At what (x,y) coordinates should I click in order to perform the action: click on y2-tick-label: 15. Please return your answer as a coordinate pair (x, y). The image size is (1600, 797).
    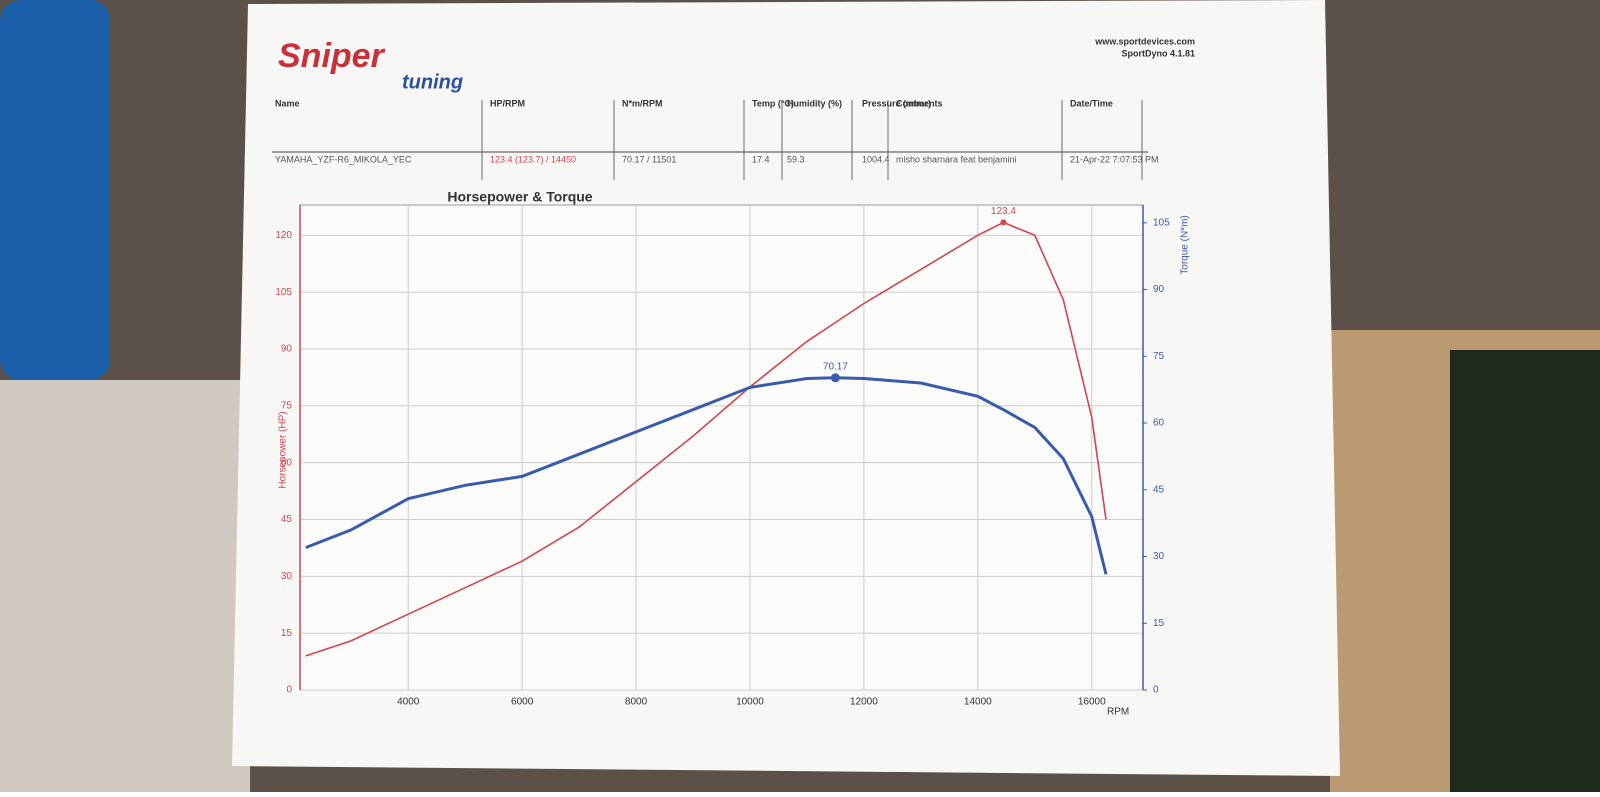
    Looking at the image, I should click on (1159, 623).